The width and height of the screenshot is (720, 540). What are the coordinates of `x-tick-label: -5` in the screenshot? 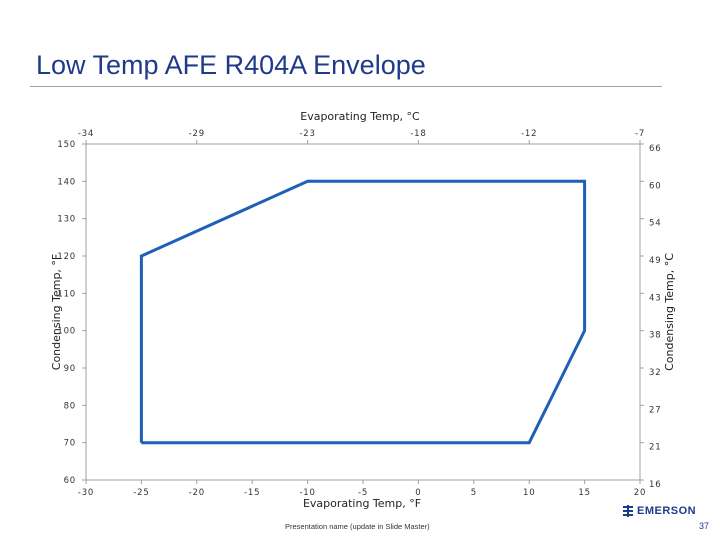 It's located at (363, 493).